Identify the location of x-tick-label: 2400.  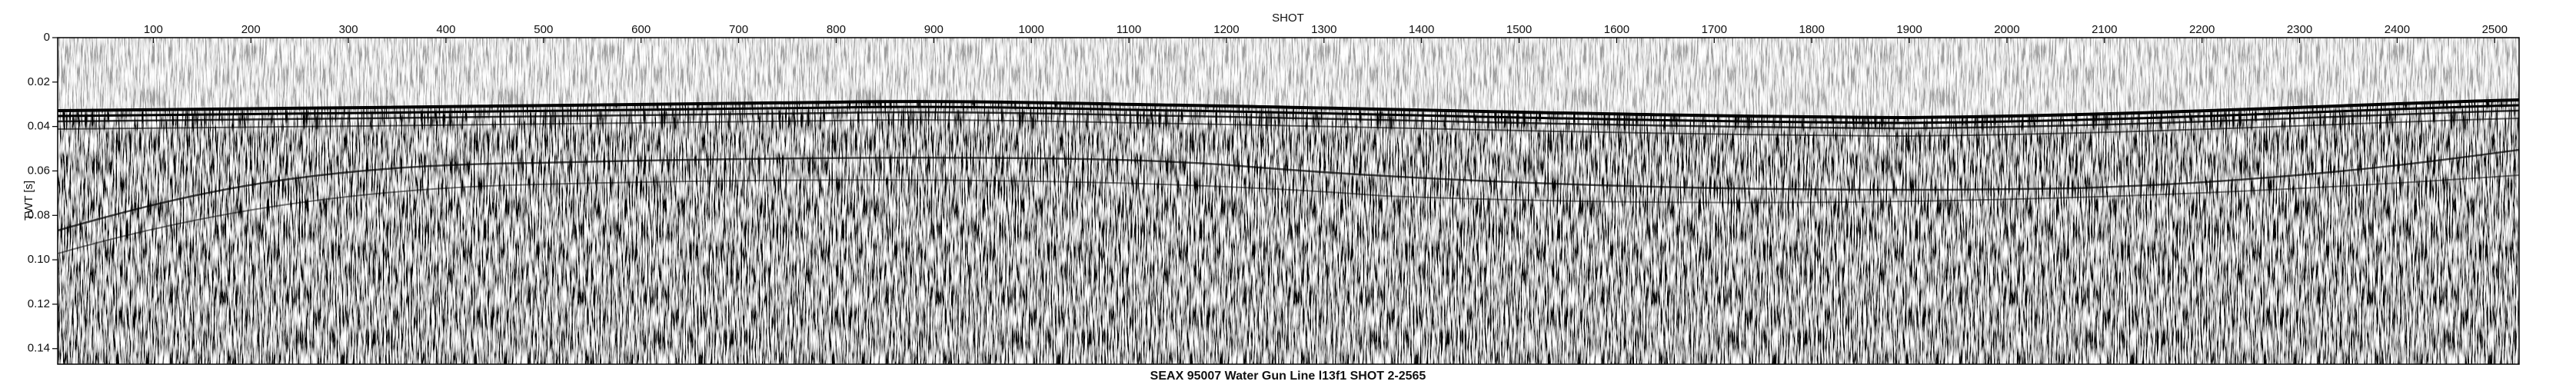
(2397, 29).